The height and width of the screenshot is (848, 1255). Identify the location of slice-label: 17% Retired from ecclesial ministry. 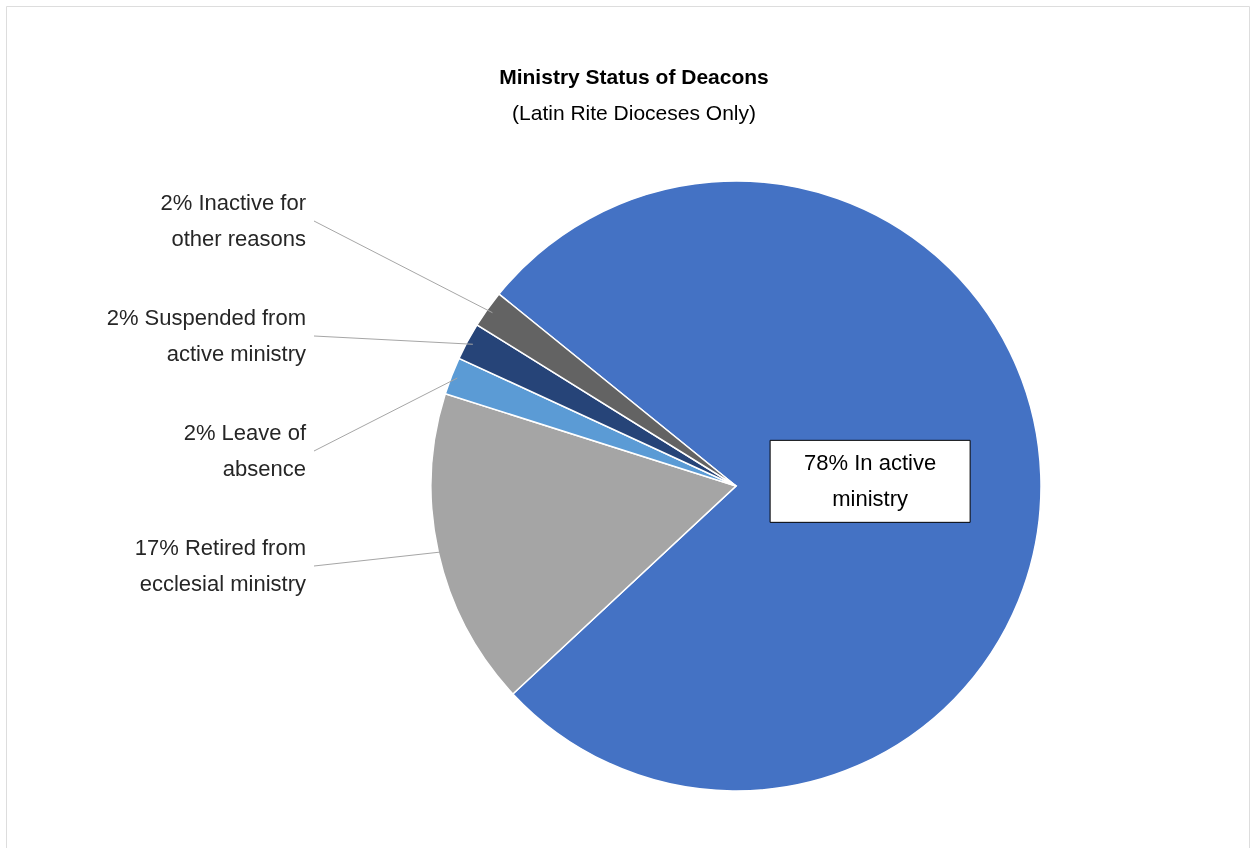
(220, 565).